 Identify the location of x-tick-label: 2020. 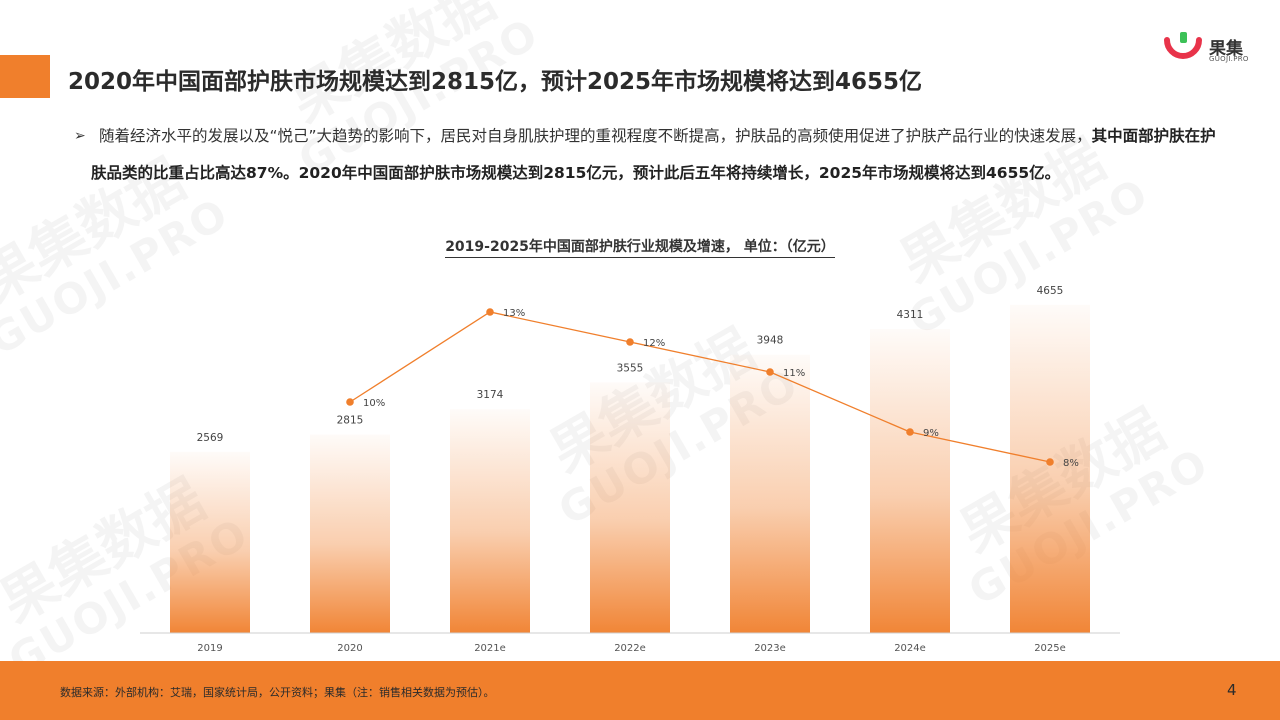
(349, 648).